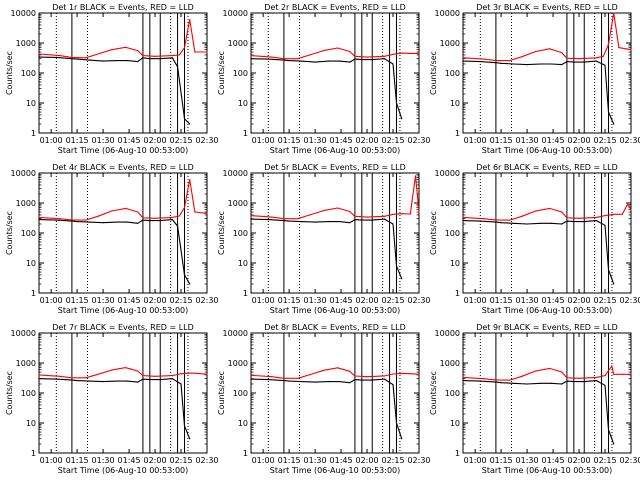 This screenshot has width=640, height=484. What do you see at coordinates (123, 7) in the screenshot?
I see `chart-title: Det 1r BLACK = Events, RED = LLD` at bounding box center [123, 7].